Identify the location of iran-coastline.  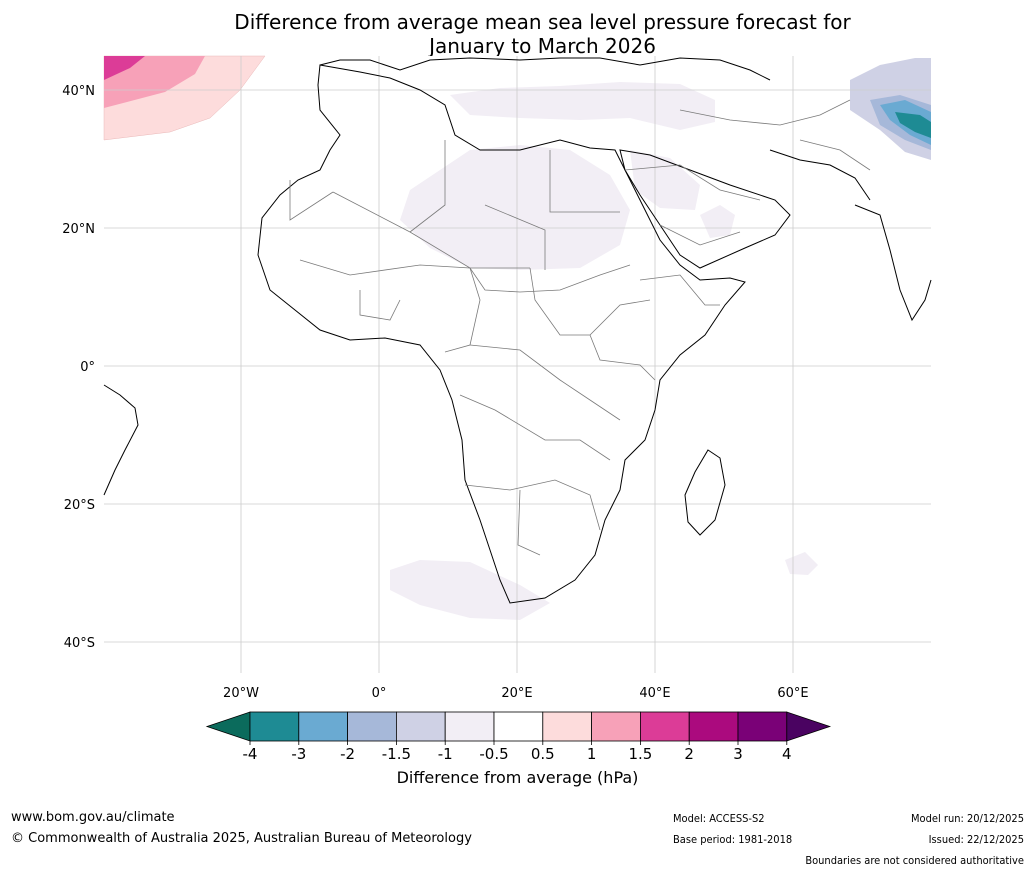
(820, 175).